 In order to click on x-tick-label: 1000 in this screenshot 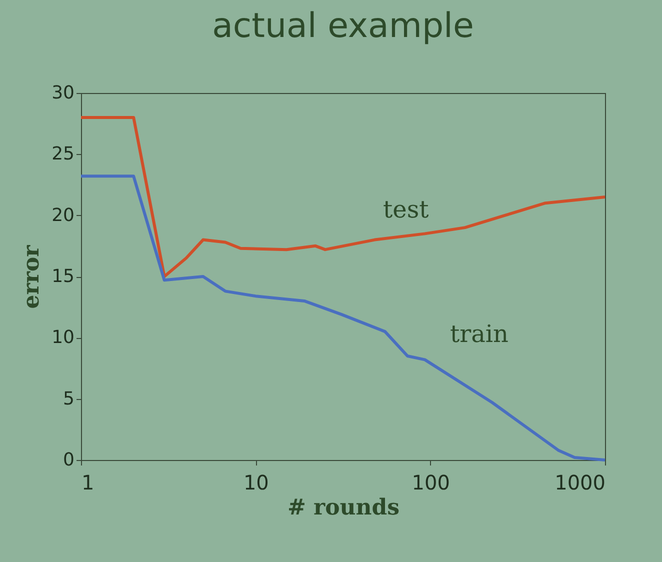, I will do `click(580, 482)`.